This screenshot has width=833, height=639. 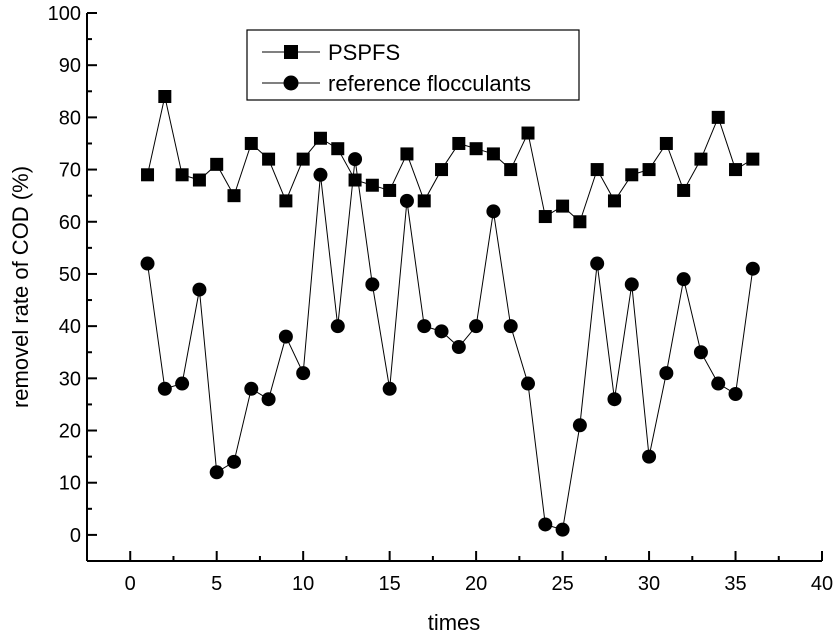 What do you see at coordinates (562, 584) in the screenshot?
I see `x-tick-label: 25` at bounding box center [562, 584].